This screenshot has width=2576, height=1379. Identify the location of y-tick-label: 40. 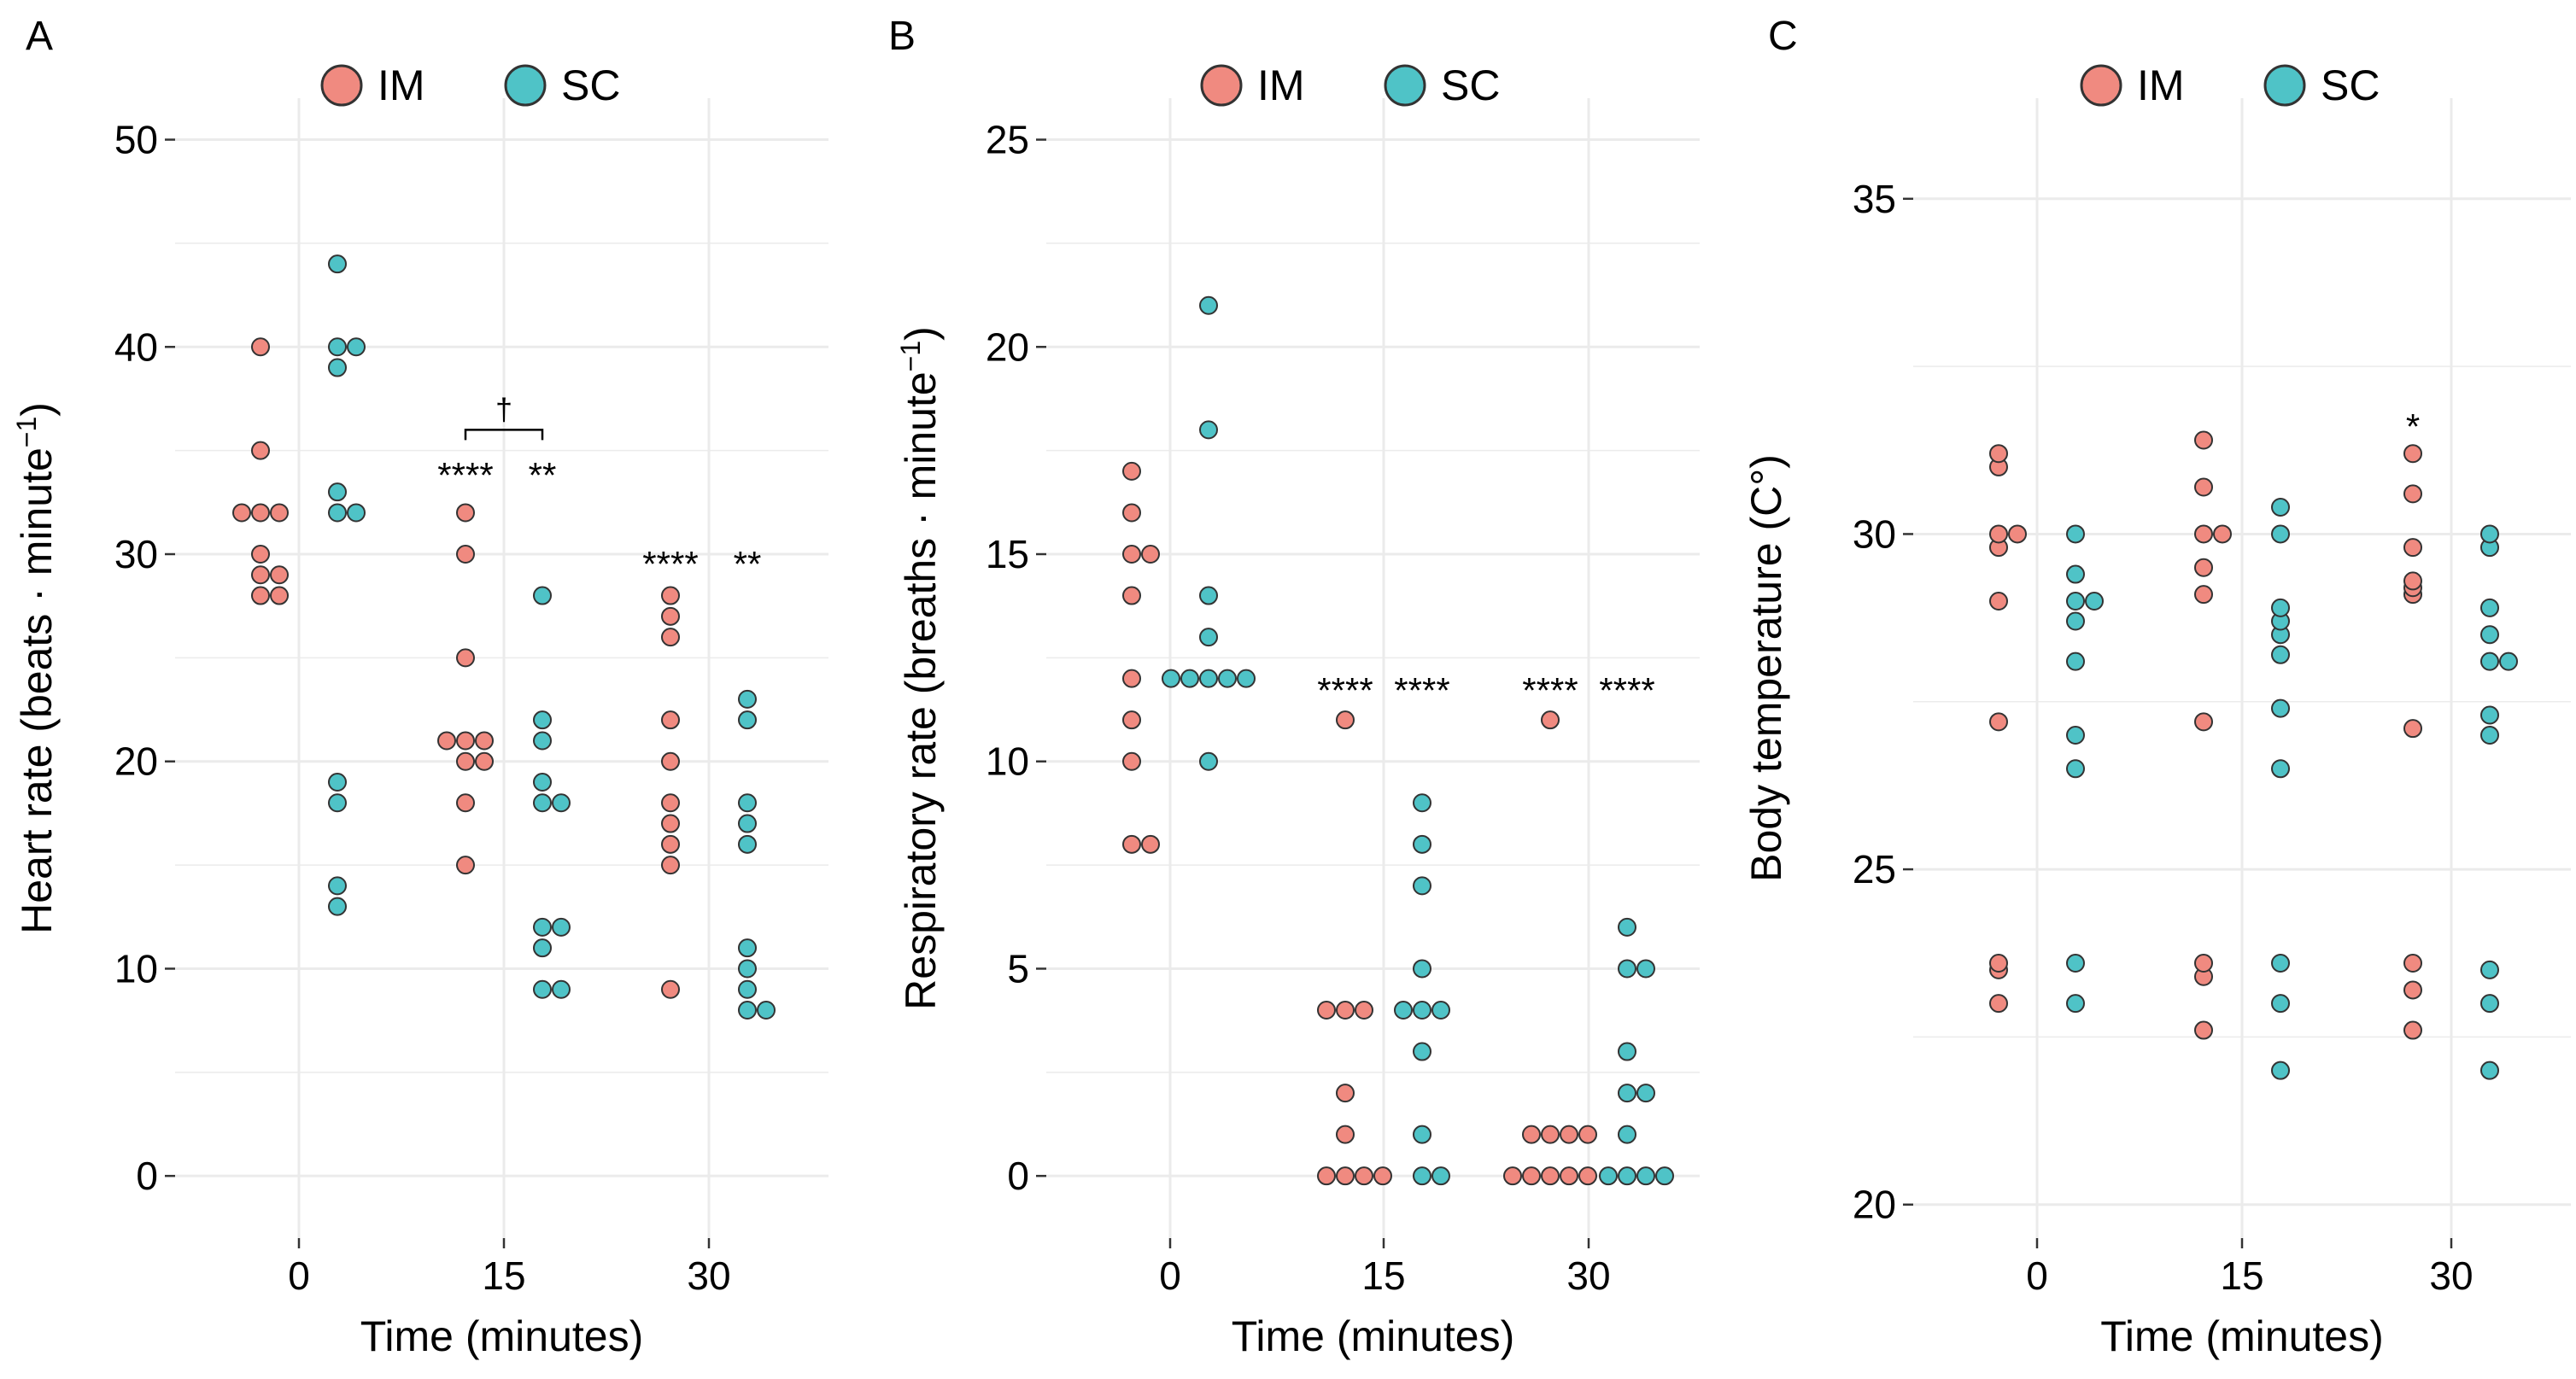
(136, 346).